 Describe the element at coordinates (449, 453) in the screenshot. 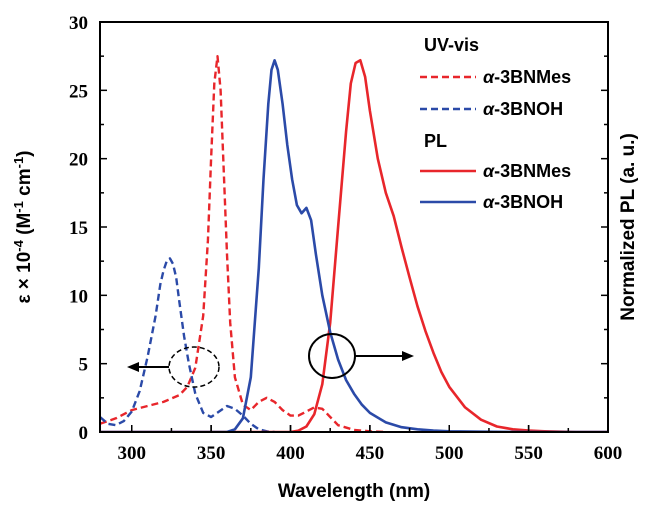

I see `x-tick-label: 500` at that location.